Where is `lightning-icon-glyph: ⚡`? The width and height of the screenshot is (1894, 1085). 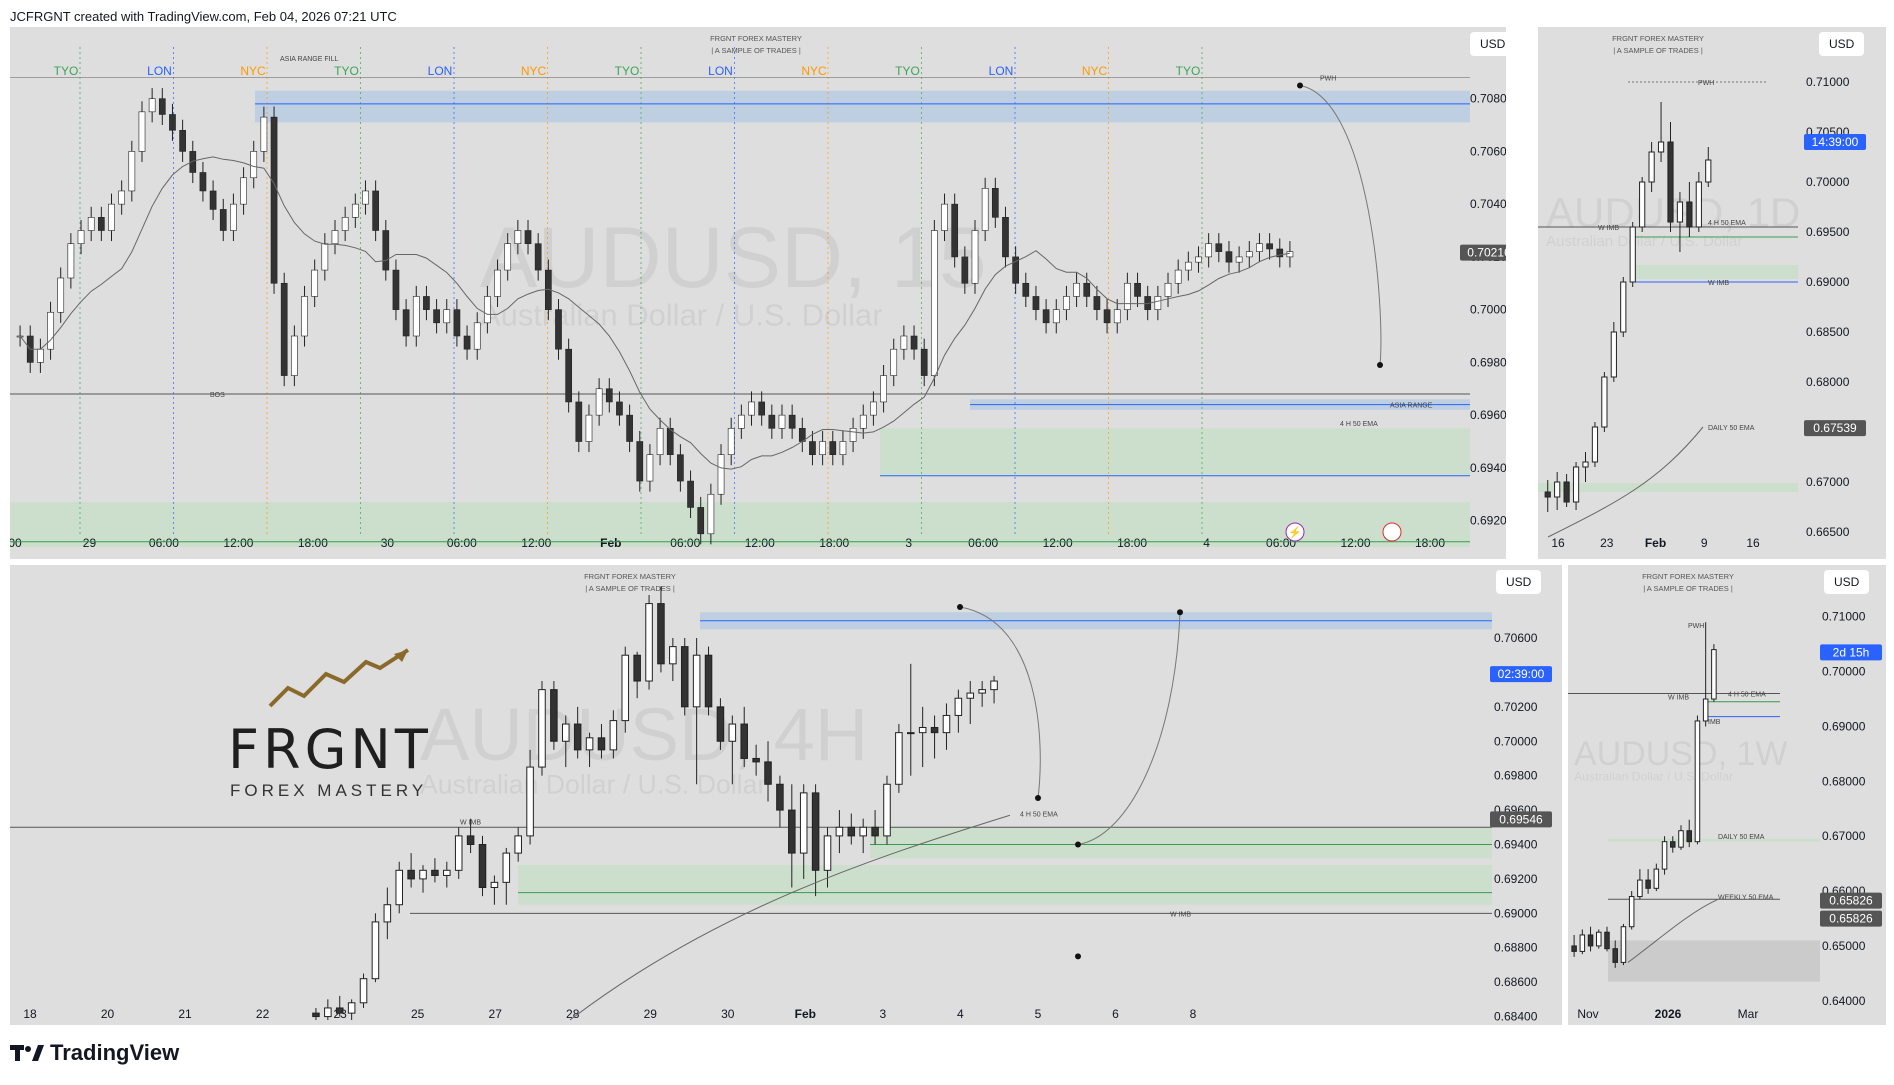
lightning-icon-glyph: ⚡ is located at coordinates (1295, 532).